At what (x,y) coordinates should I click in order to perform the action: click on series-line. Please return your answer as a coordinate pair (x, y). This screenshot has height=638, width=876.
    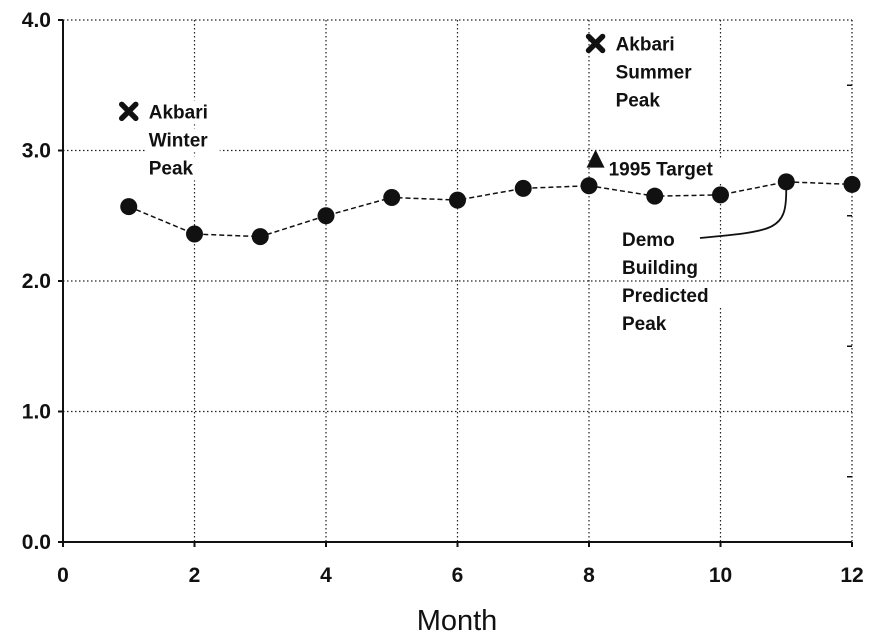
    Looking at the image, I should click on (490, 209).